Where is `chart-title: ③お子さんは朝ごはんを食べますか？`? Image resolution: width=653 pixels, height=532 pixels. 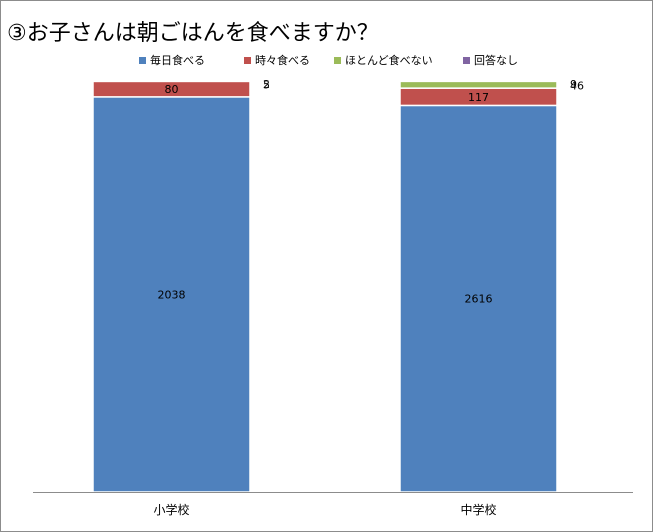 chart-title: ③お子さんは朝ごはんを食べますか？ is located at coordinates (193, 33).